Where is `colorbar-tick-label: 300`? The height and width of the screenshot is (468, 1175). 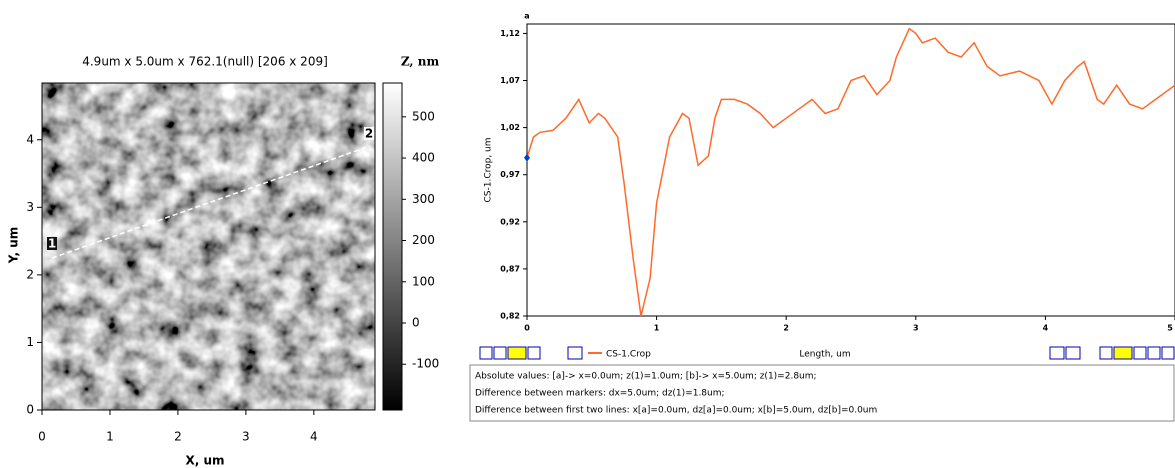
colorbar-tick-label: 300 is located at coordinates (423, 199).